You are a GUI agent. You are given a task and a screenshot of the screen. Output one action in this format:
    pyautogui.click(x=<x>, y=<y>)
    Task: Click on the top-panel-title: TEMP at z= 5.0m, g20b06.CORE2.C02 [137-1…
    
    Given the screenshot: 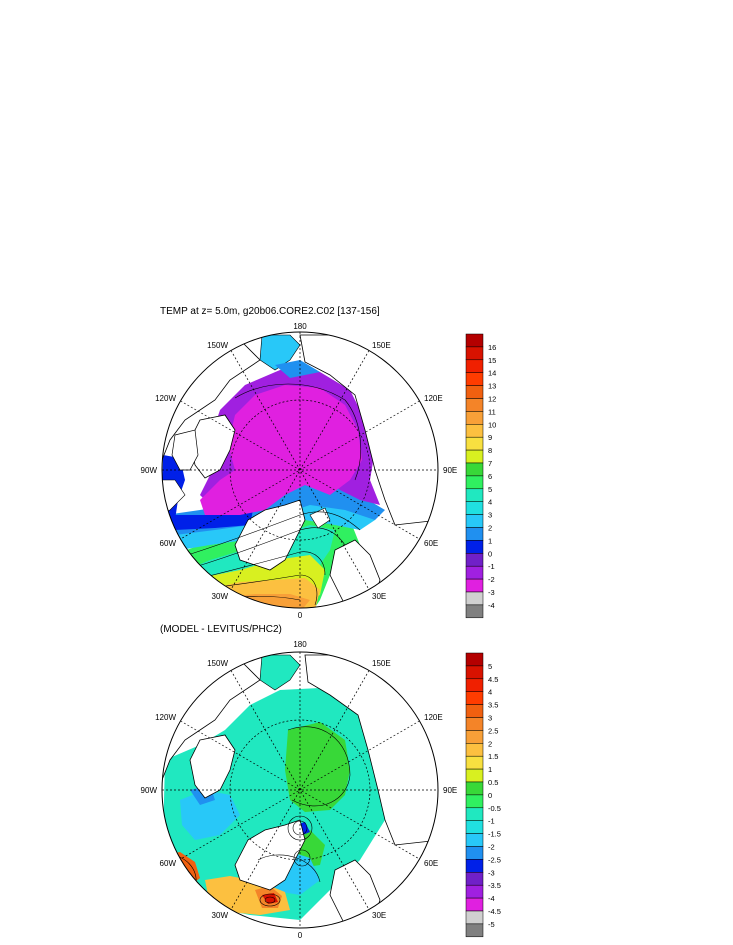 What is the action you would take?
    pyautogui.click(x=270, y=311)
    